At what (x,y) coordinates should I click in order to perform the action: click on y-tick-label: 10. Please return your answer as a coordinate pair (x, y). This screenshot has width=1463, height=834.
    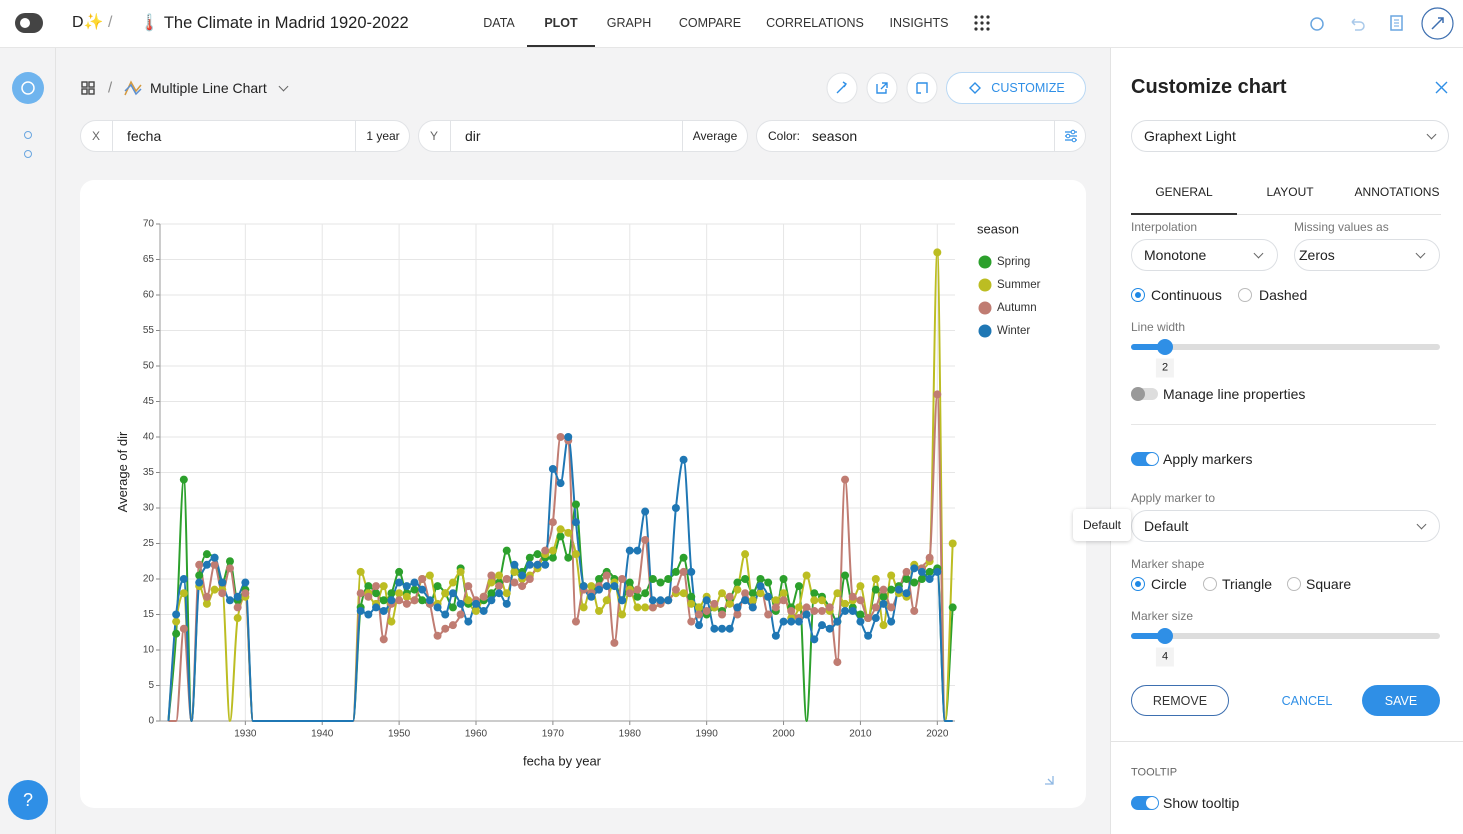
    Looking at the image, I should click on (149, 650).